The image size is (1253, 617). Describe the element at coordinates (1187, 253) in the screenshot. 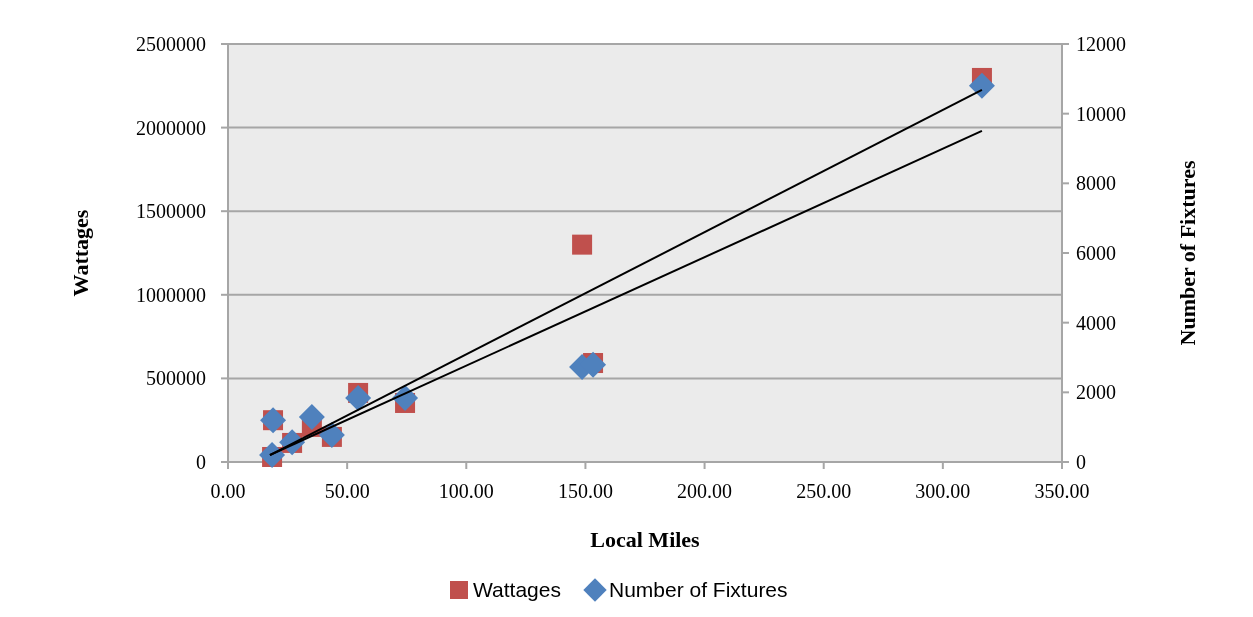

I see `y2-axis-title: Number of Fixtures` at that location.